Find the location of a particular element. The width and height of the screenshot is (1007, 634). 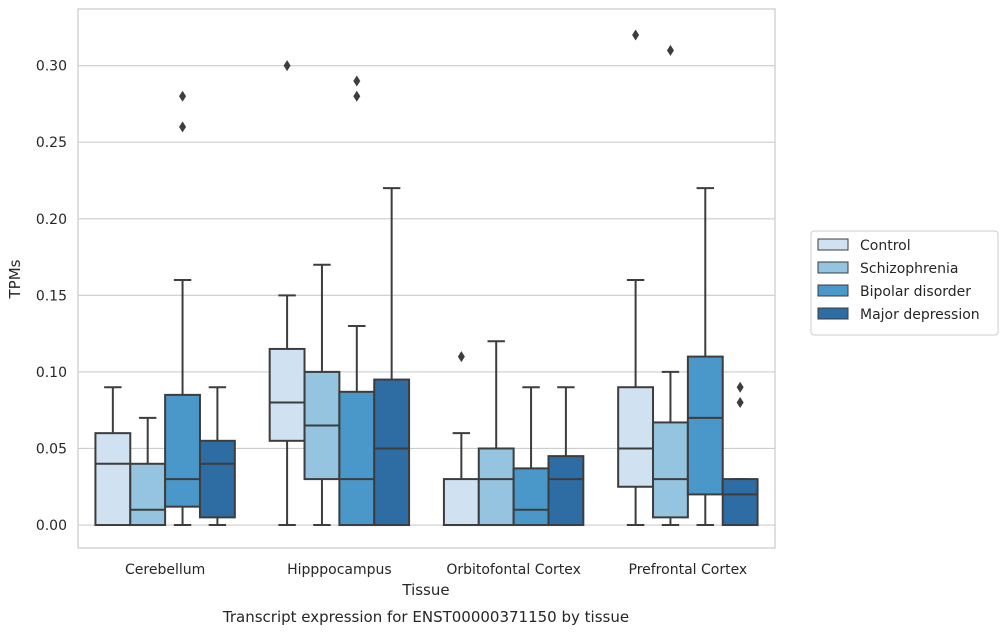

x-tick-label: Prefrontal Cortex is located at coordinates (688, 570).